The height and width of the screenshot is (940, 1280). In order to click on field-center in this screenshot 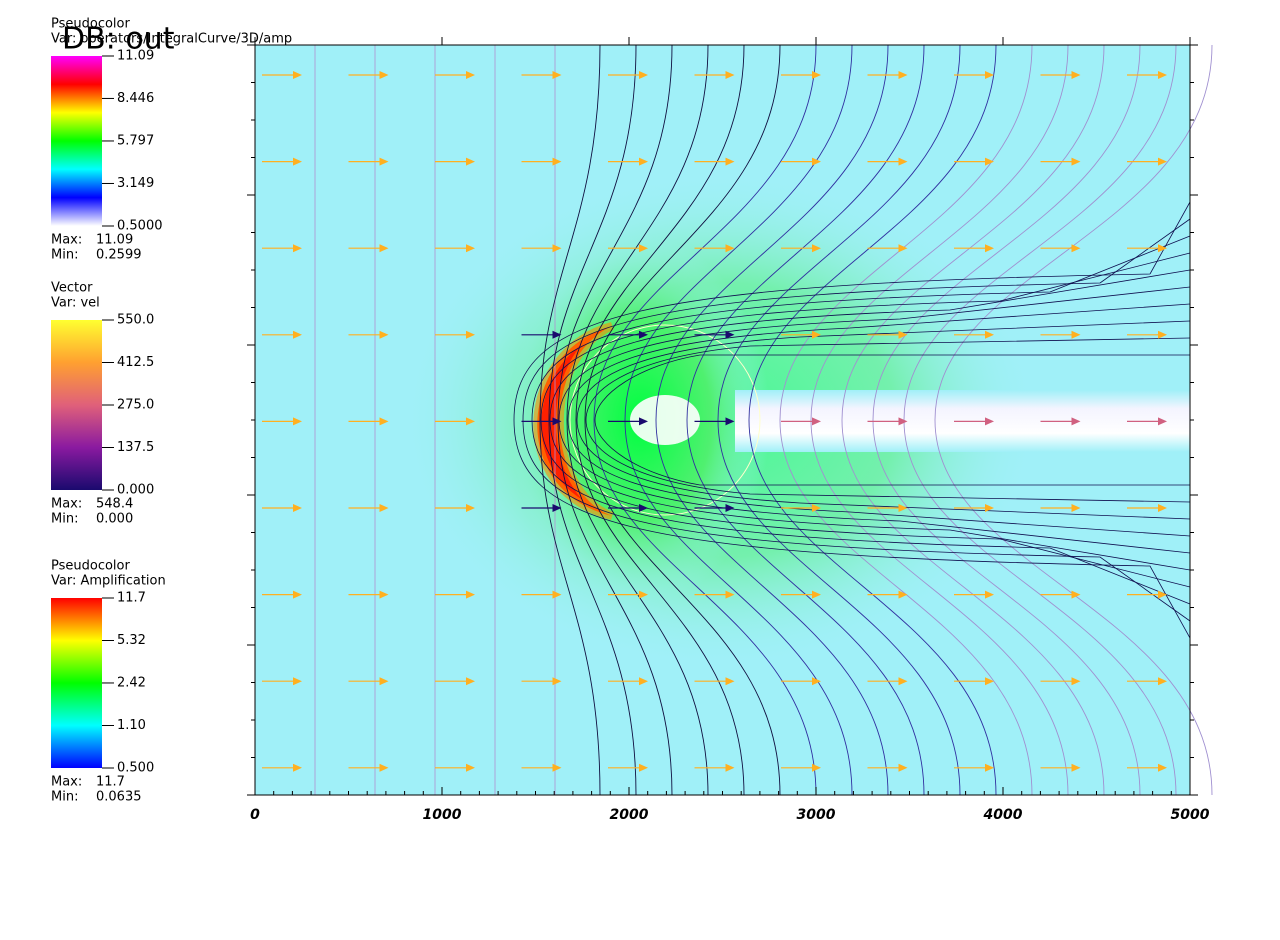, I will do `click(665, 420)`.